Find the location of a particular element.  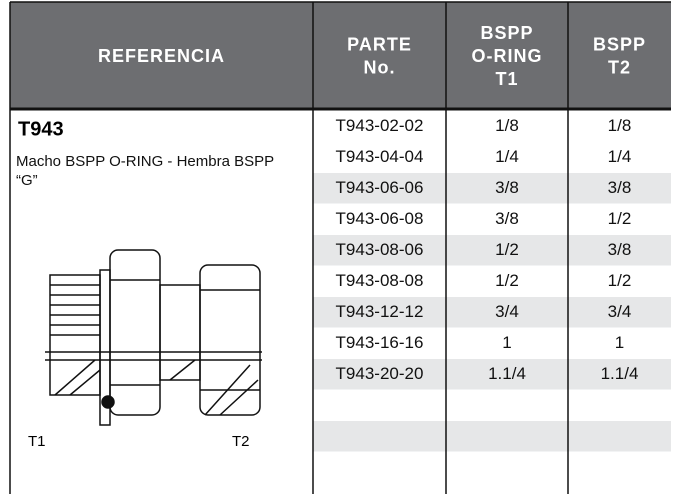

table-cell: T943-08-06 is located at coordinates (380, 249).